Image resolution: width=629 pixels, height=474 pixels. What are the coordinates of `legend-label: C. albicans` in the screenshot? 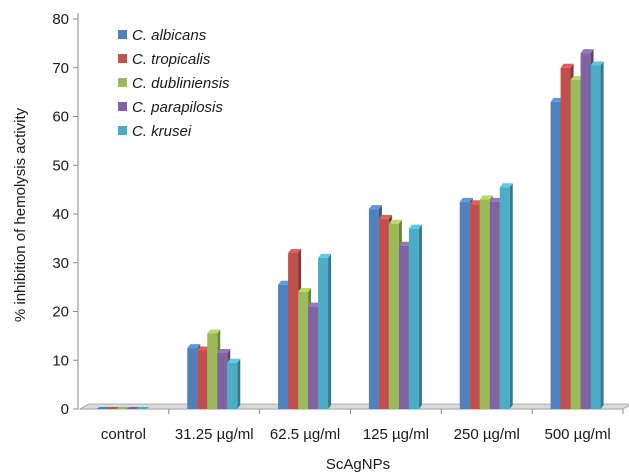 It's located at (169, 35).